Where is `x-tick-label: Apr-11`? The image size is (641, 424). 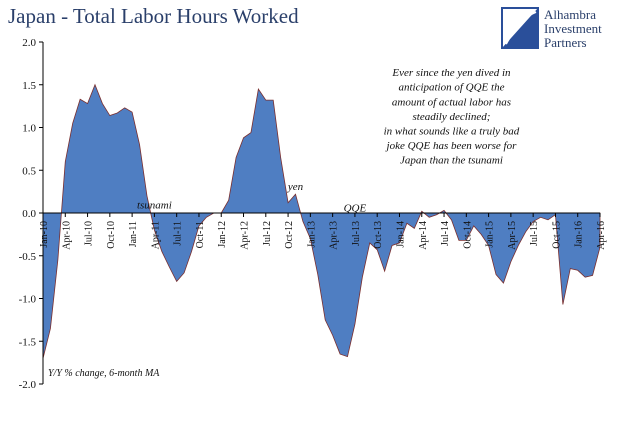 x-tick-label: Apr-11 is located at coordinates (155, 235).